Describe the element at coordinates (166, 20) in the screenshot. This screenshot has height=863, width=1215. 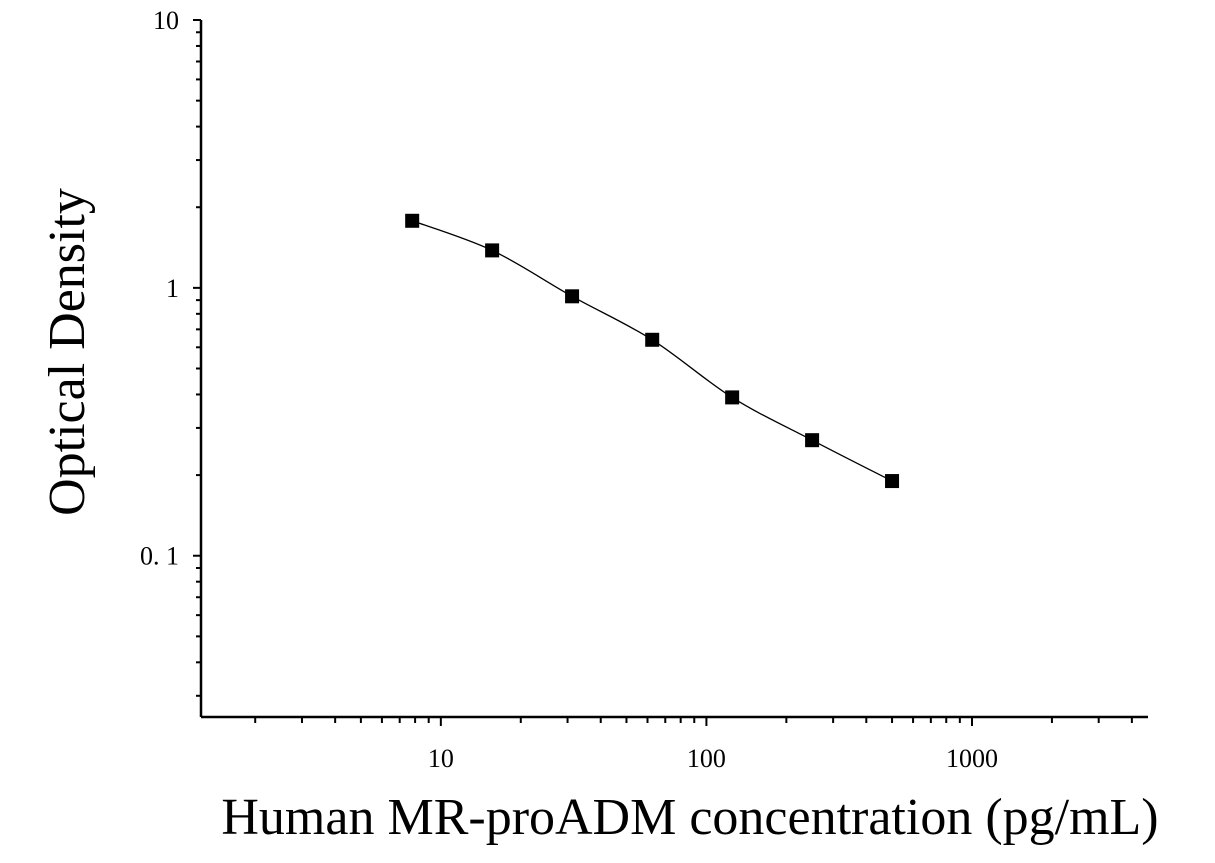
I see `y-tick-label: 10` at that location.